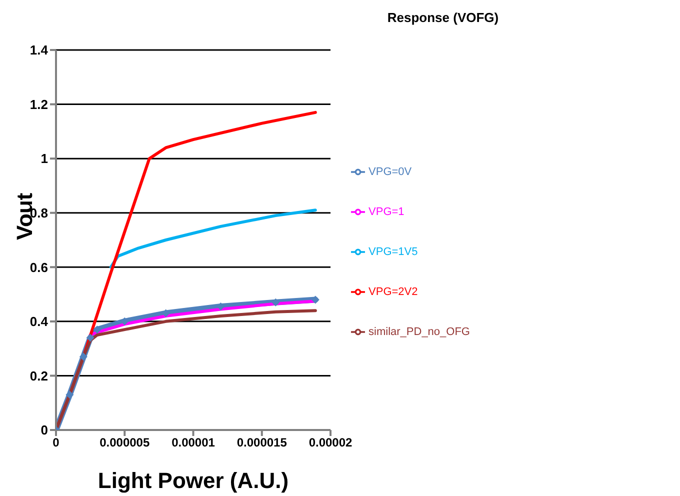 Image resolution: width=680 pixels, height=496 pixels. Describe the element at coordinates (330, 443) in the screenshot. I see `x-tick-label: 0.00002` at that location.